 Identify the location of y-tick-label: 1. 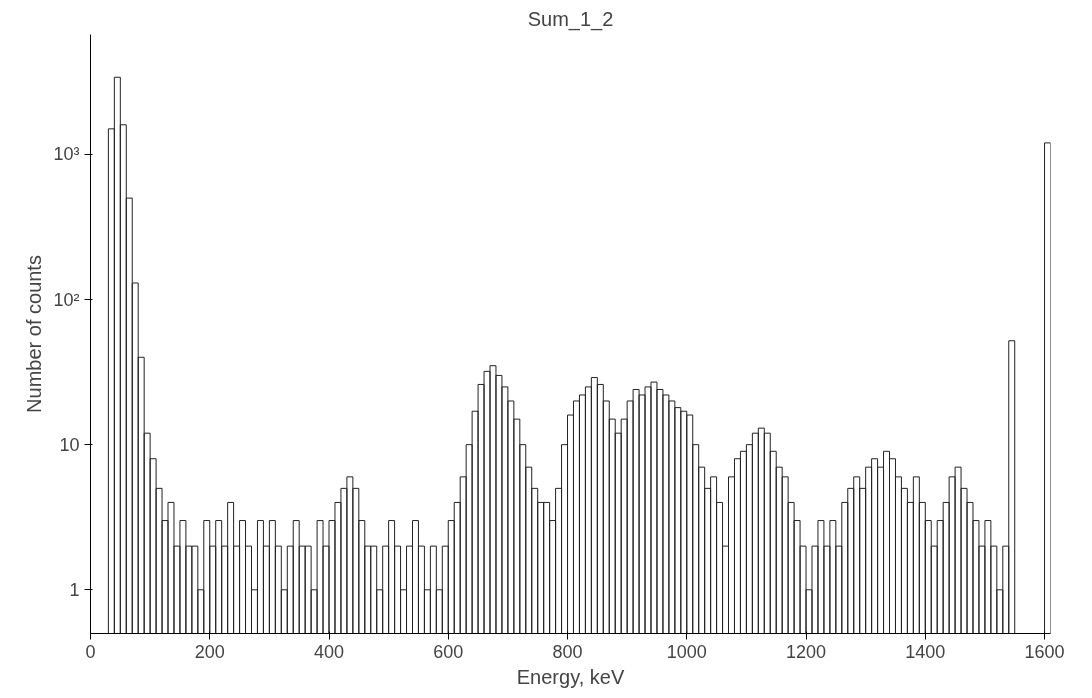
(74, 589).